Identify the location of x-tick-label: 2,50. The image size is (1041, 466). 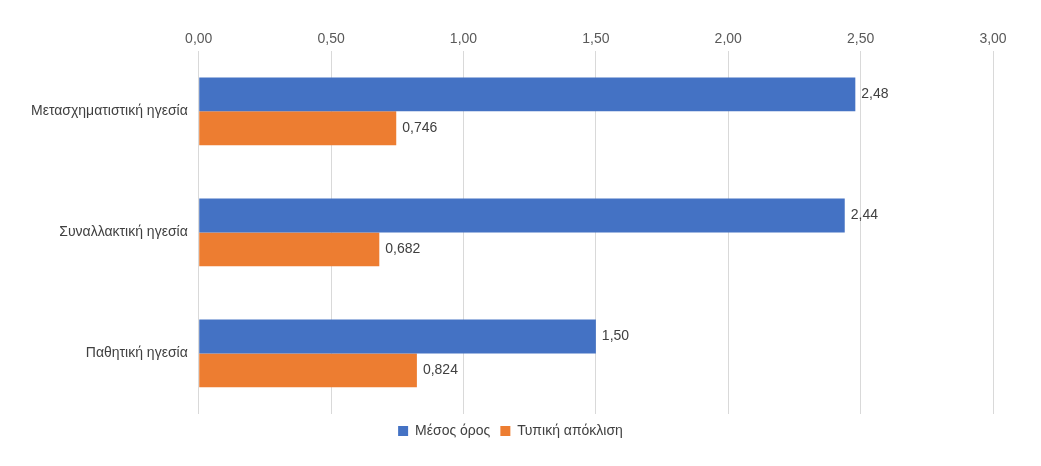
(861, 38).